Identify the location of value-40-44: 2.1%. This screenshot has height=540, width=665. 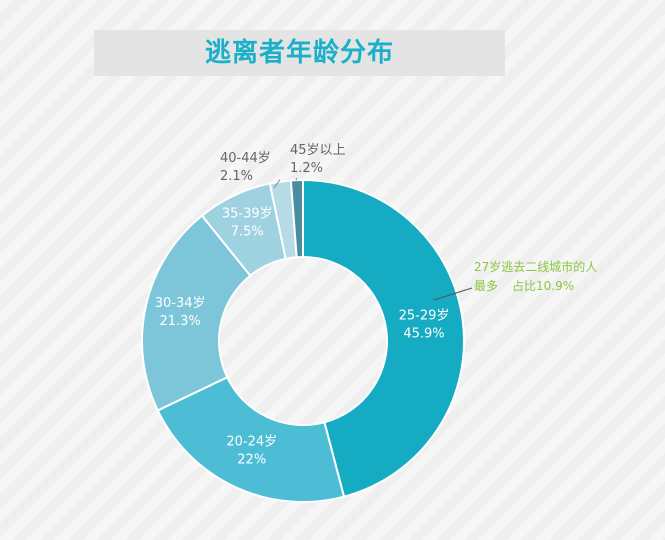
(236, 176).